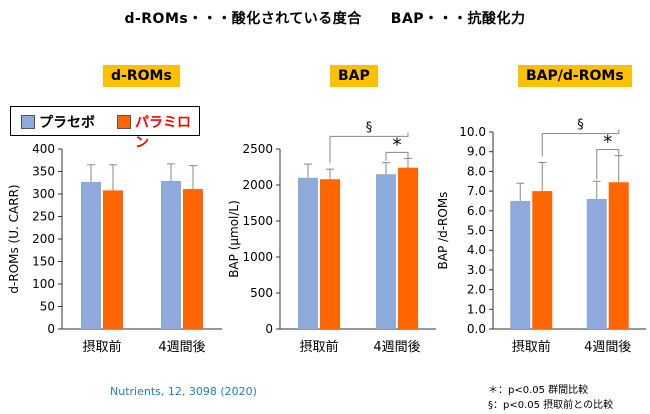 This screenshot has height=414, width=650. Describe the element at coordinates (257, 221) in the screenshot. I see `chart2-y-tick-label: 1500` at that location.